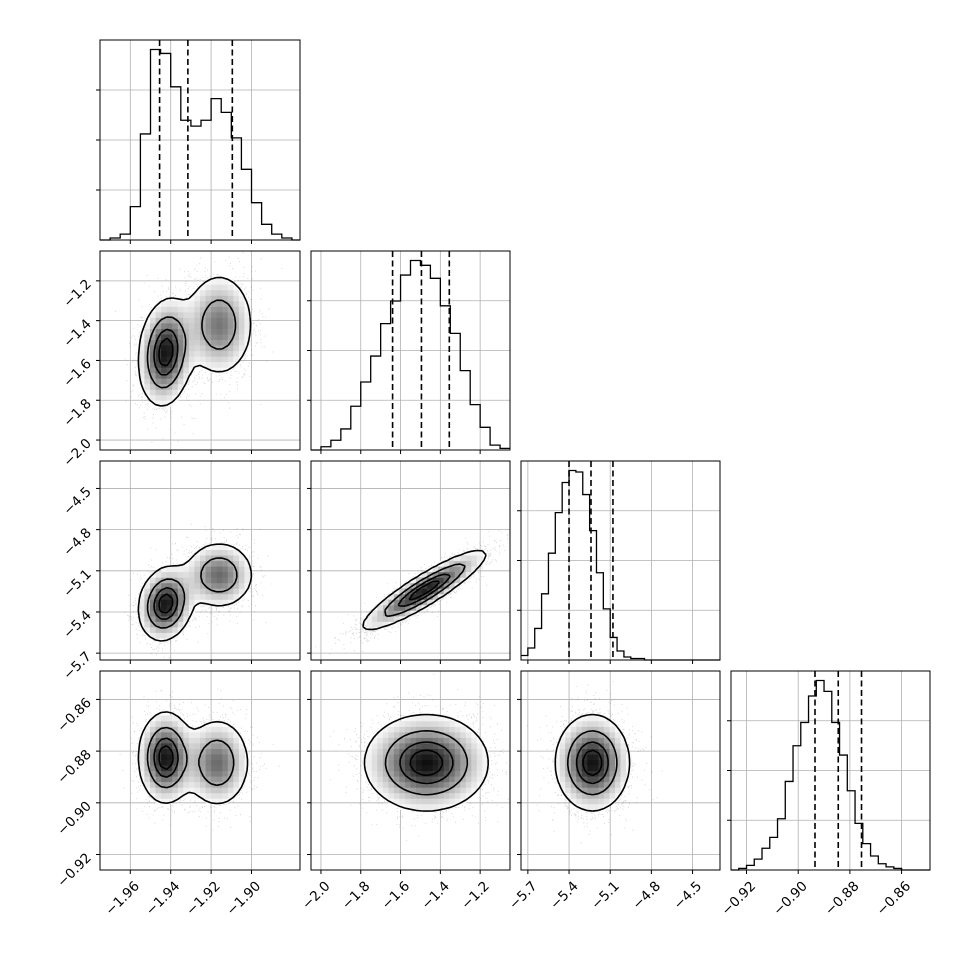 The height and width of the screenshot is (970, 970). Describe the element at coordinates (74, 767) in the screenshot. I see `y-tick-label-4: −0.88` at that location.